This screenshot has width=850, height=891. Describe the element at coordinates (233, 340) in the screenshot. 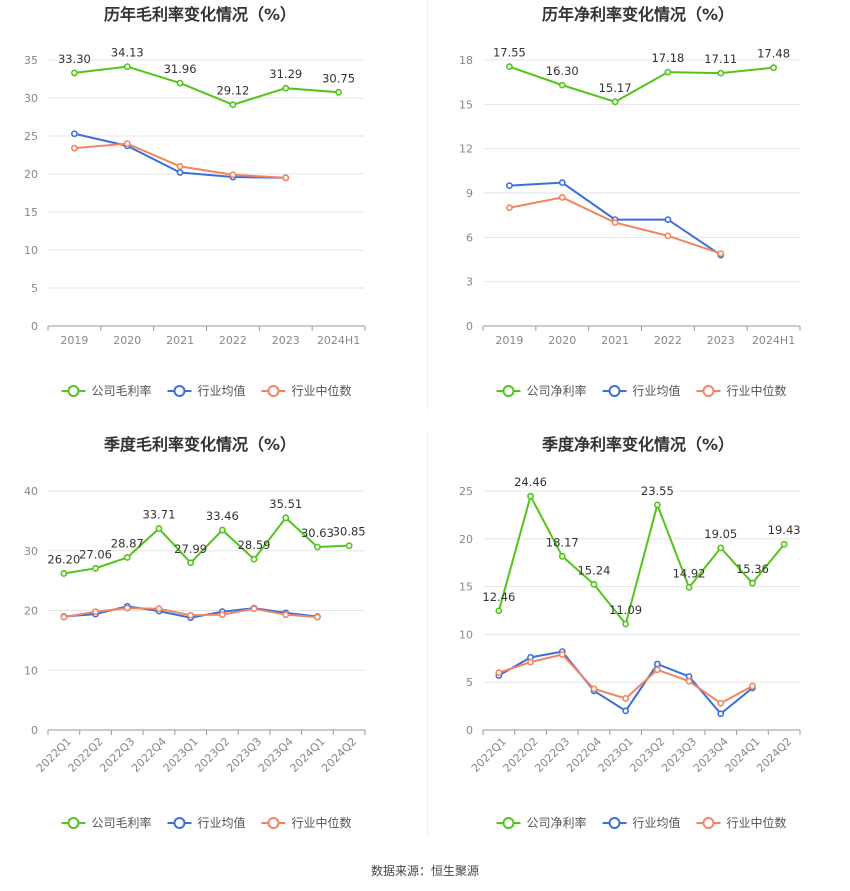

I see `x-tick-label: 2022` at that location.